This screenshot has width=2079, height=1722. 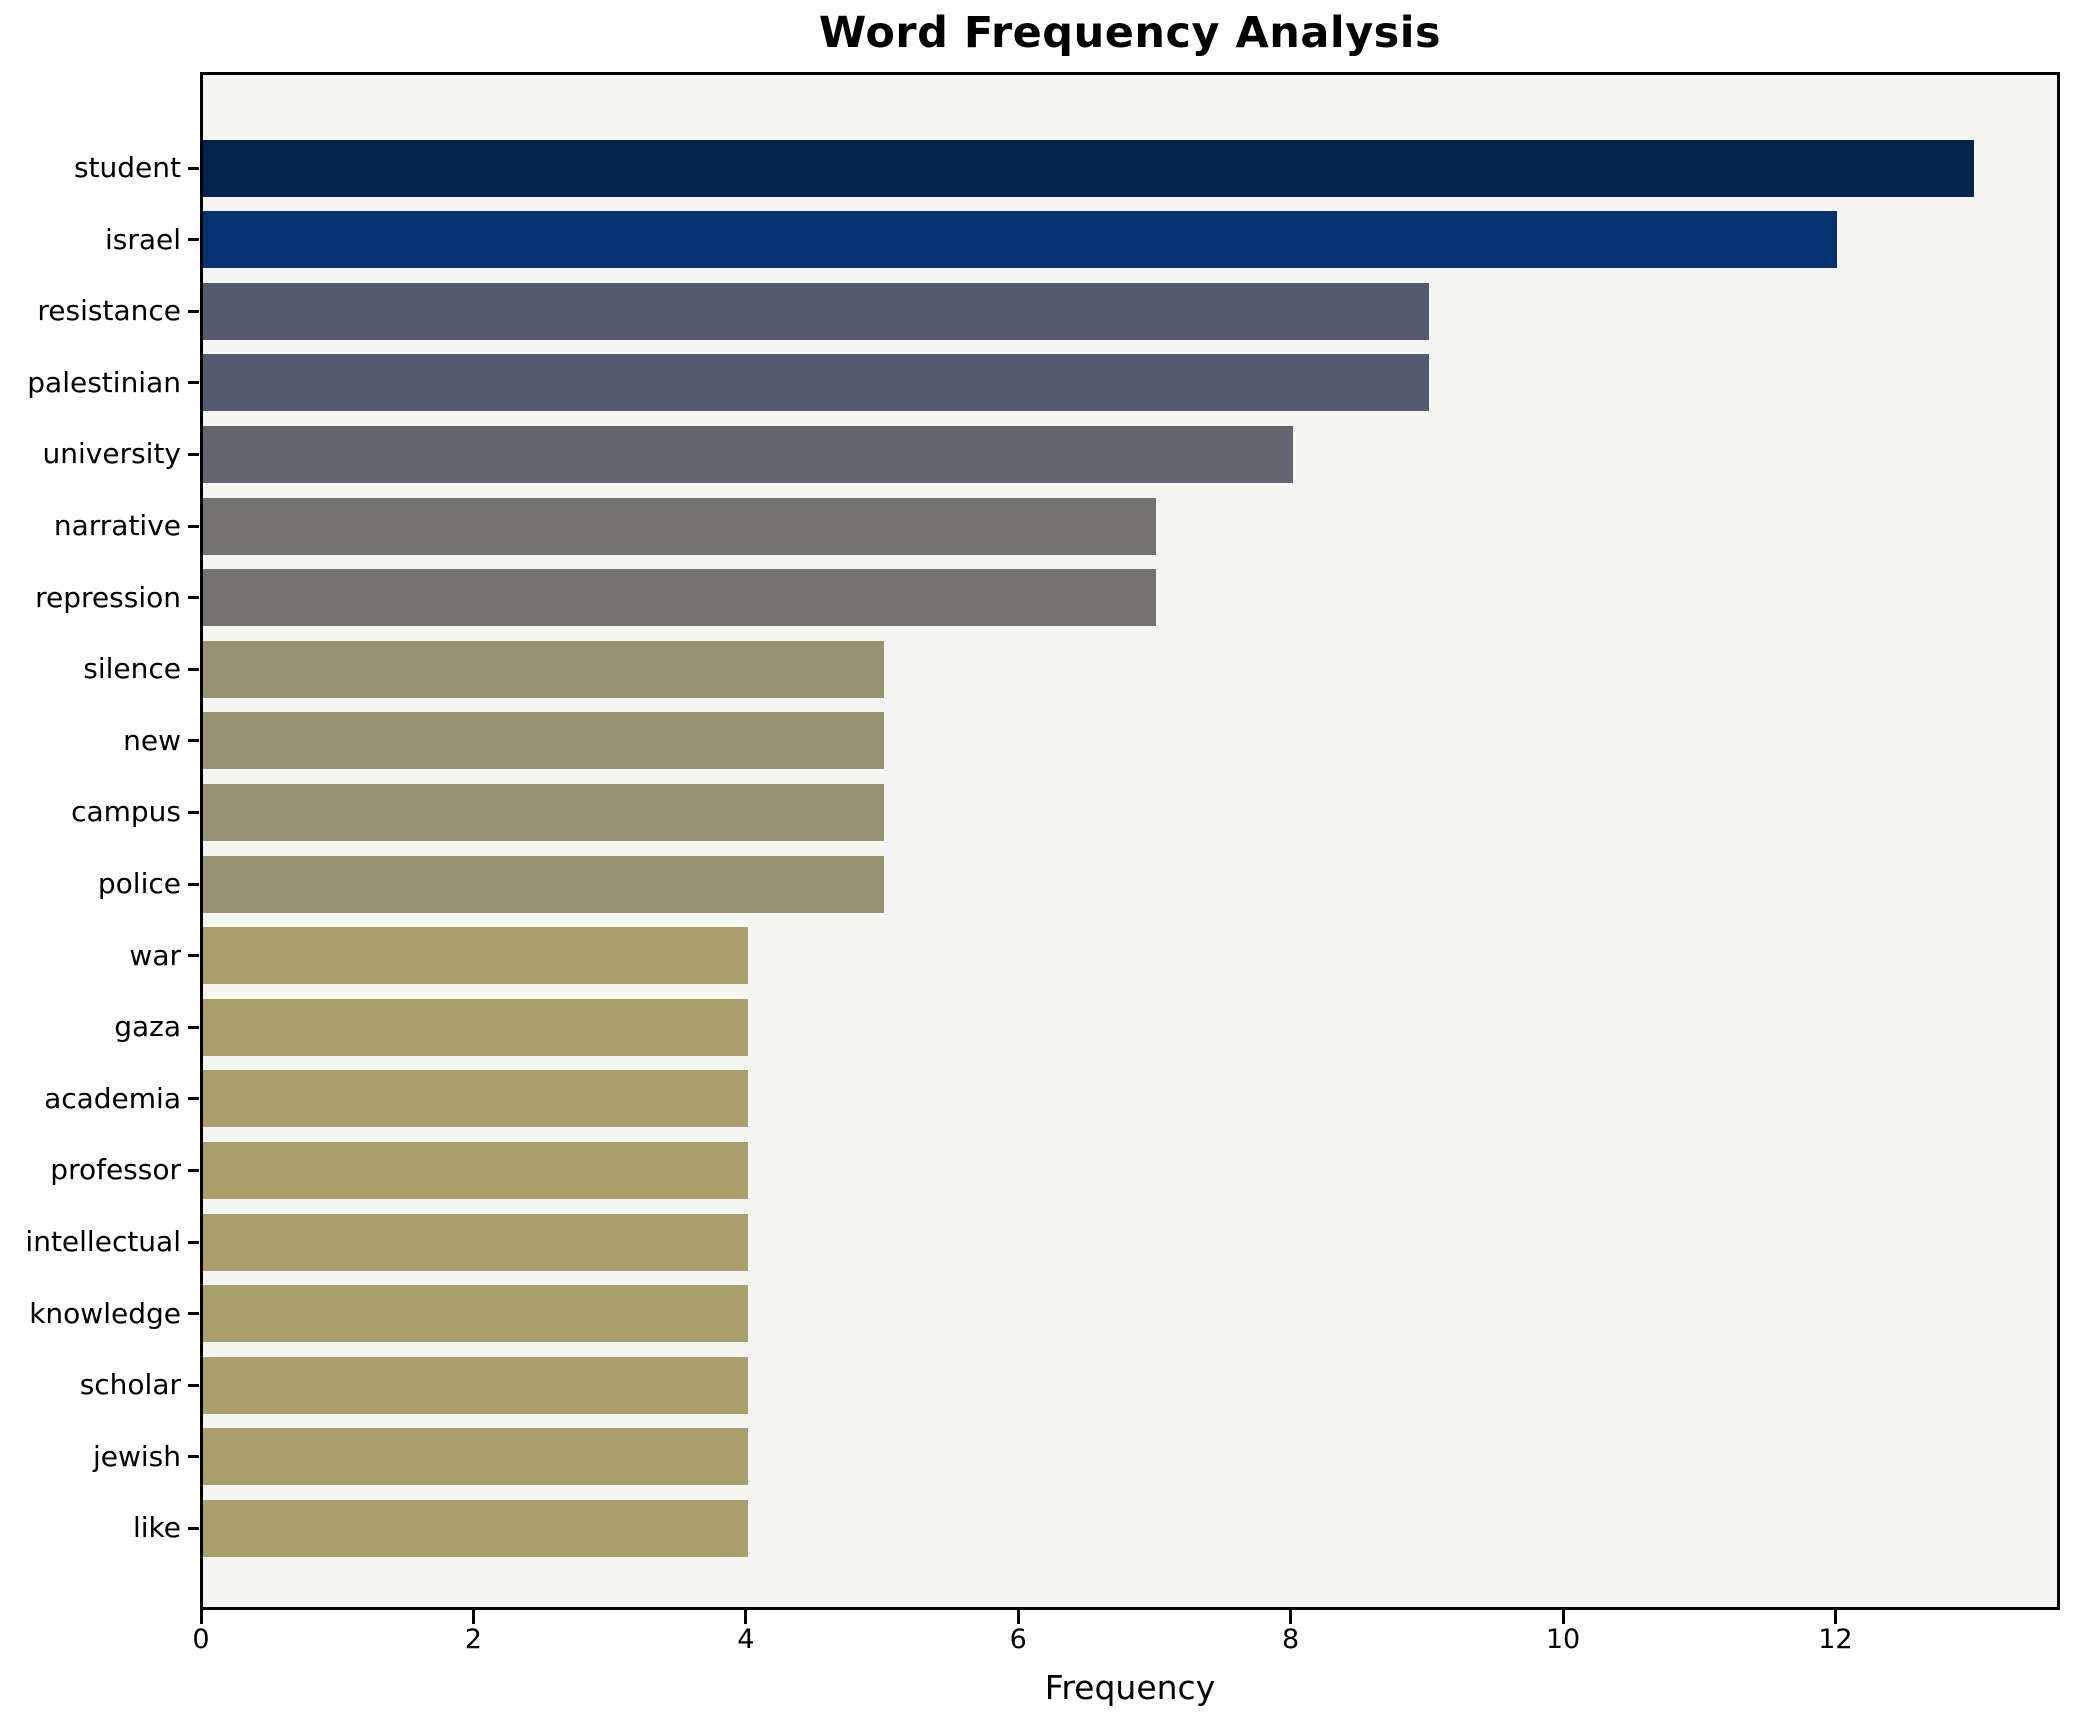 What do you see at coordinates (1130, 1687) in the screenshot?
I see `x-axis-label: Frequency` at bounding box center [1130, 1687].